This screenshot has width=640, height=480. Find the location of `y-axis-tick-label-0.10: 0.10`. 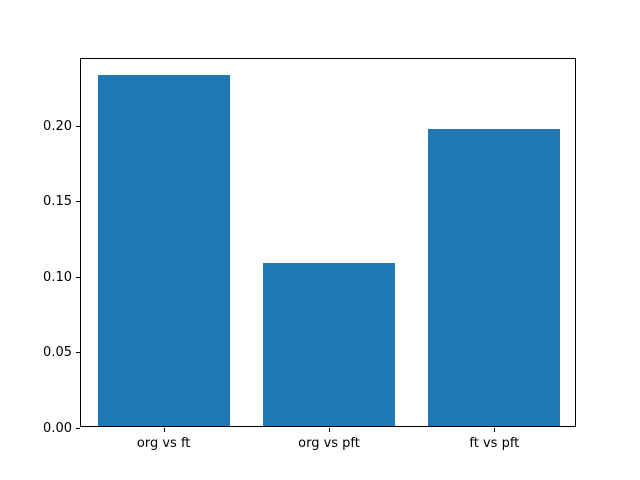

y-axis-tick-label-0.10: 0.10 is located at coordinates (57, 277).